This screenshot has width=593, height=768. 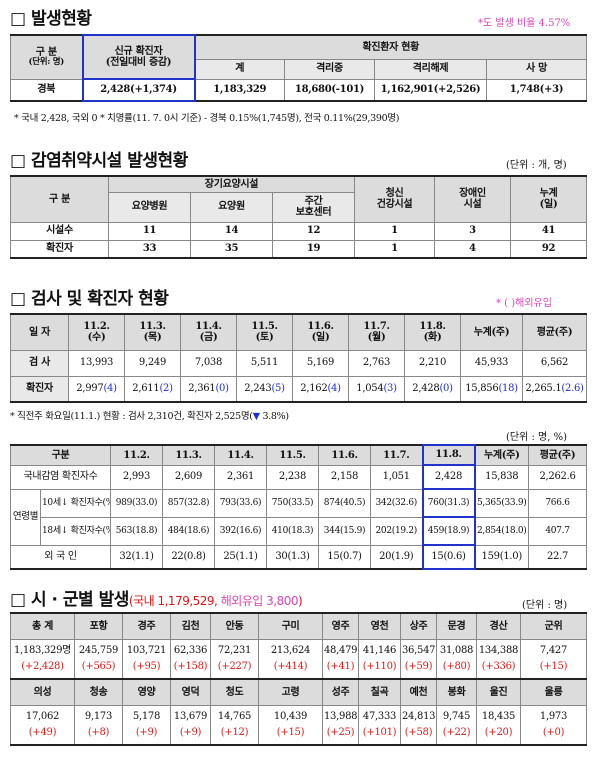 What do you see at coordinates (292, 477) in the screenshot?
I see `table-cell: 2,238` at bounding box center [292, 477].